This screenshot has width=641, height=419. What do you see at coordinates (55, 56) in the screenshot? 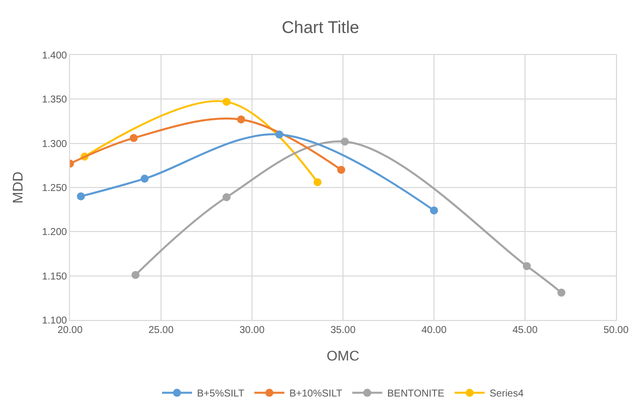
I see `y-tick-label: 1.400` at bounding box center [55, 56].